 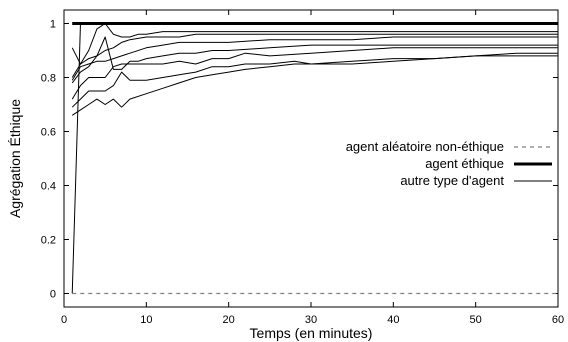 What do you see at coordinates (146, 320) in the screenshot?
I see `x-tick-label: 10` at bounding box center [146, 320].